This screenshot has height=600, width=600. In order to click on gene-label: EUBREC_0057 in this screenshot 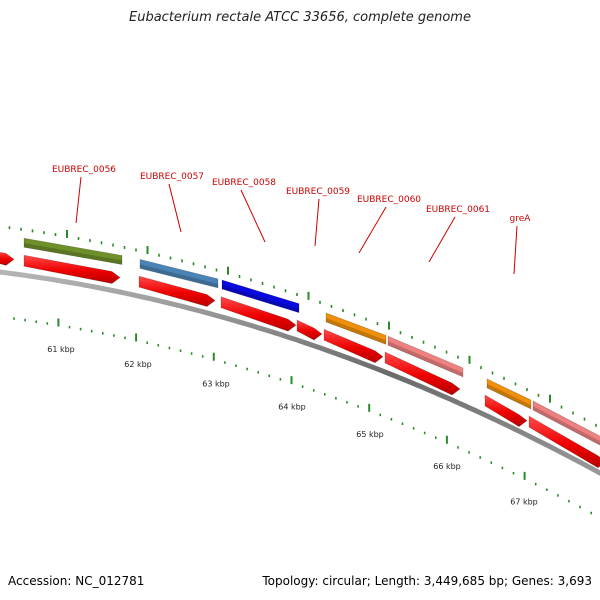, I will do `click(172, 177)`.